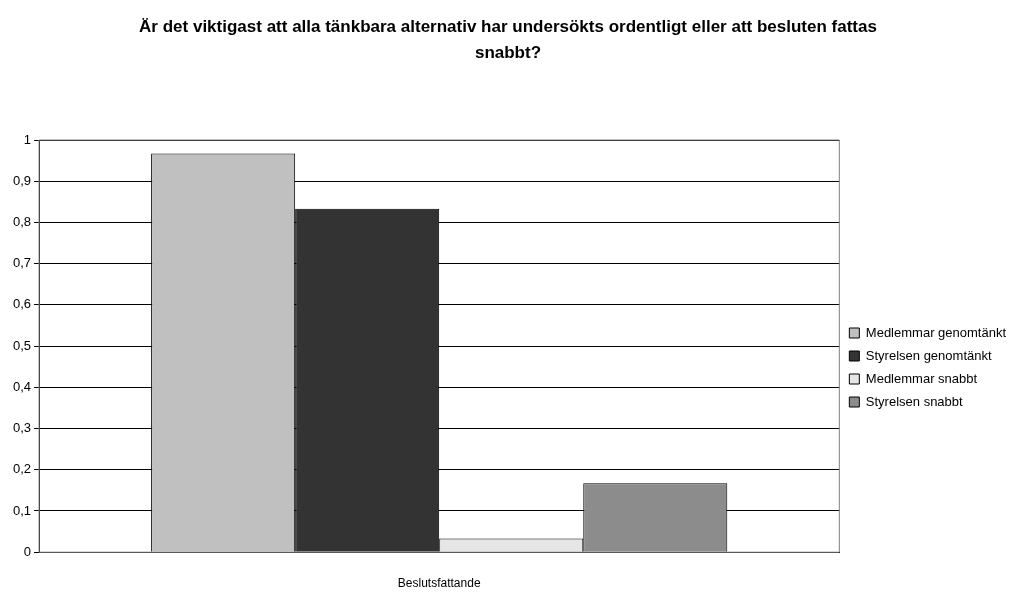 The height and width of the screenshot is (603, 1016). What do you see at coordinates (22, 386) in the screenshot?
I see `y-tick-label: 0,4` at bounding box center [22, 386].